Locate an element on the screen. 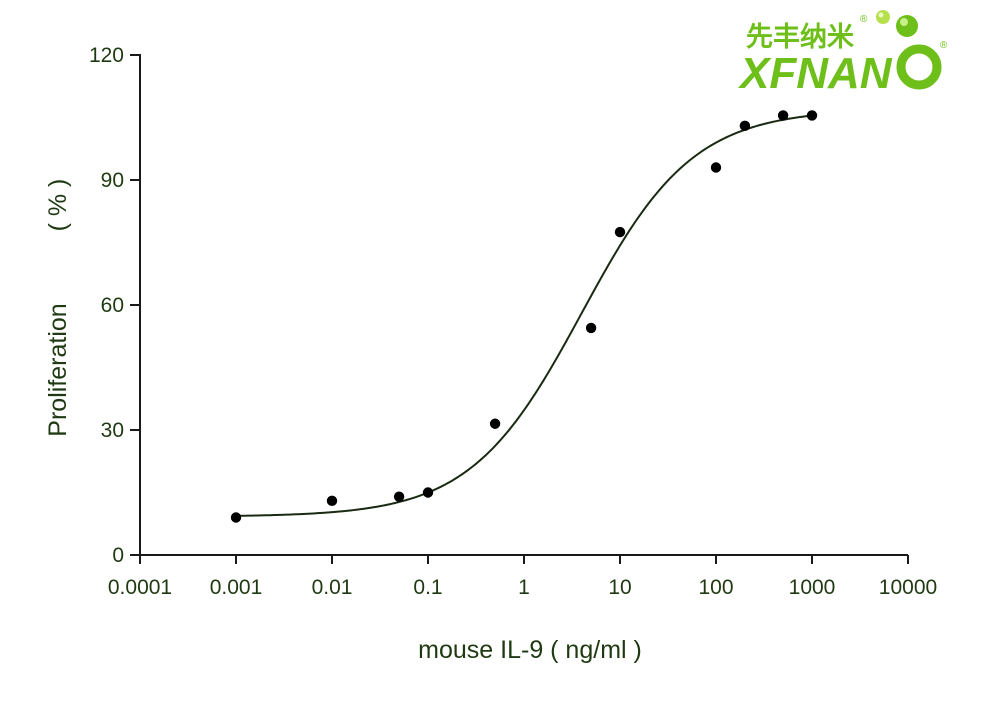 The image size is (1000, 707). y-tick-label: 60 is located at coordinates (112, 305).